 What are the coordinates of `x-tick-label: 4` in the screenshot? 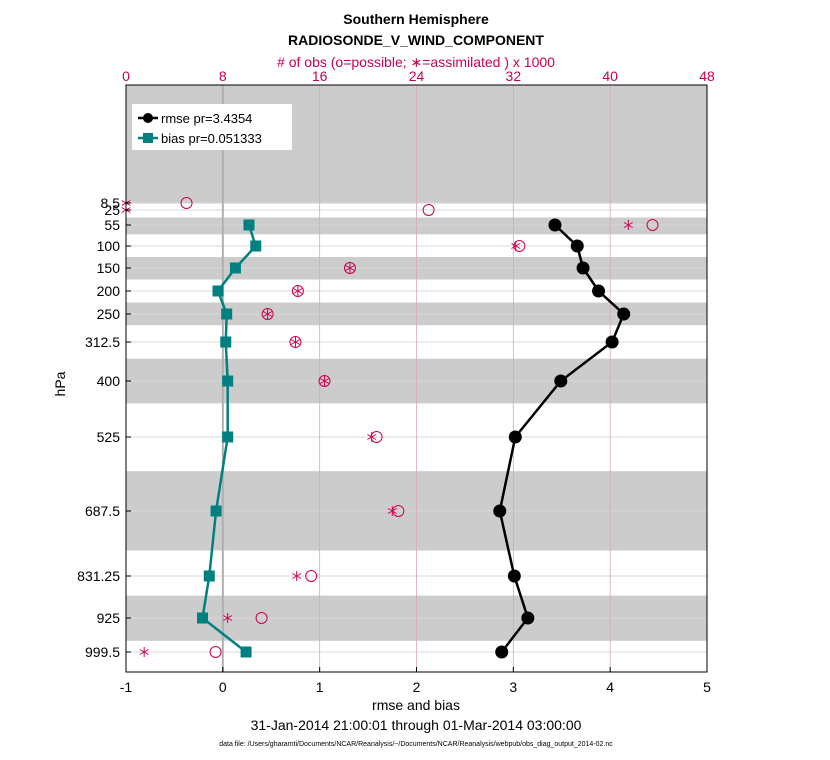 It's located at (610, 687).